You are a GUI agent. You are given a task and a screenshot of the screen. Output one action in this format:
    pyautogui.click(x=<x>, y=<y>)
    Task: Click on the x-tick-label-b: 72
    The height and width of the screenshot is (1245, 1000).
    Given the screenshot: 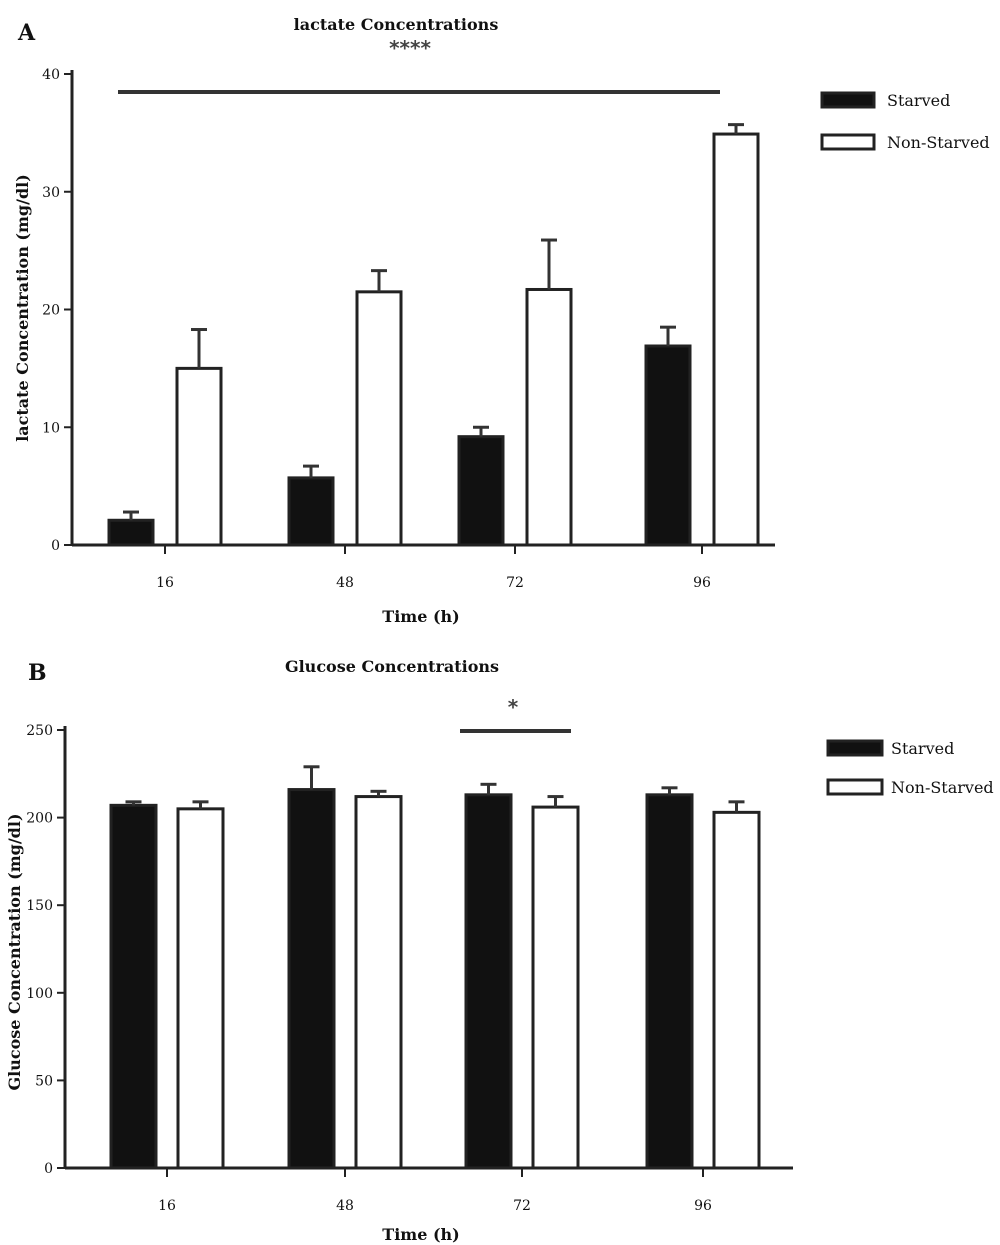 What is the action you would take?
    pyautogui.click(x=522, y=1206)
    